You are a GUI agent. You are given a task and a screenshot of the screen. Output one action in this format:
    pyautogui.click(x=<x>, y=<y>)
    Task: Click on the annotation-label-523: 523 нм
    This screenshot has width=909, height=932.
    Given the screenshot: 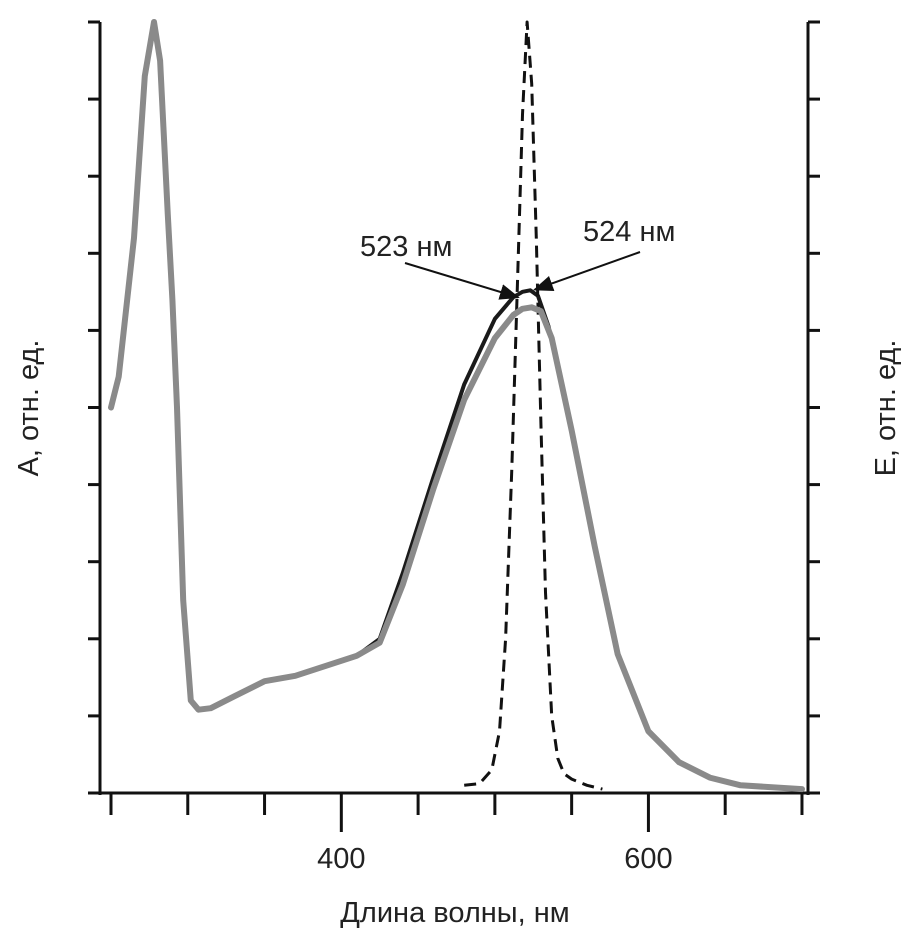 What is the action you would take?
    pyautogui.click(x=406, y=247)
    